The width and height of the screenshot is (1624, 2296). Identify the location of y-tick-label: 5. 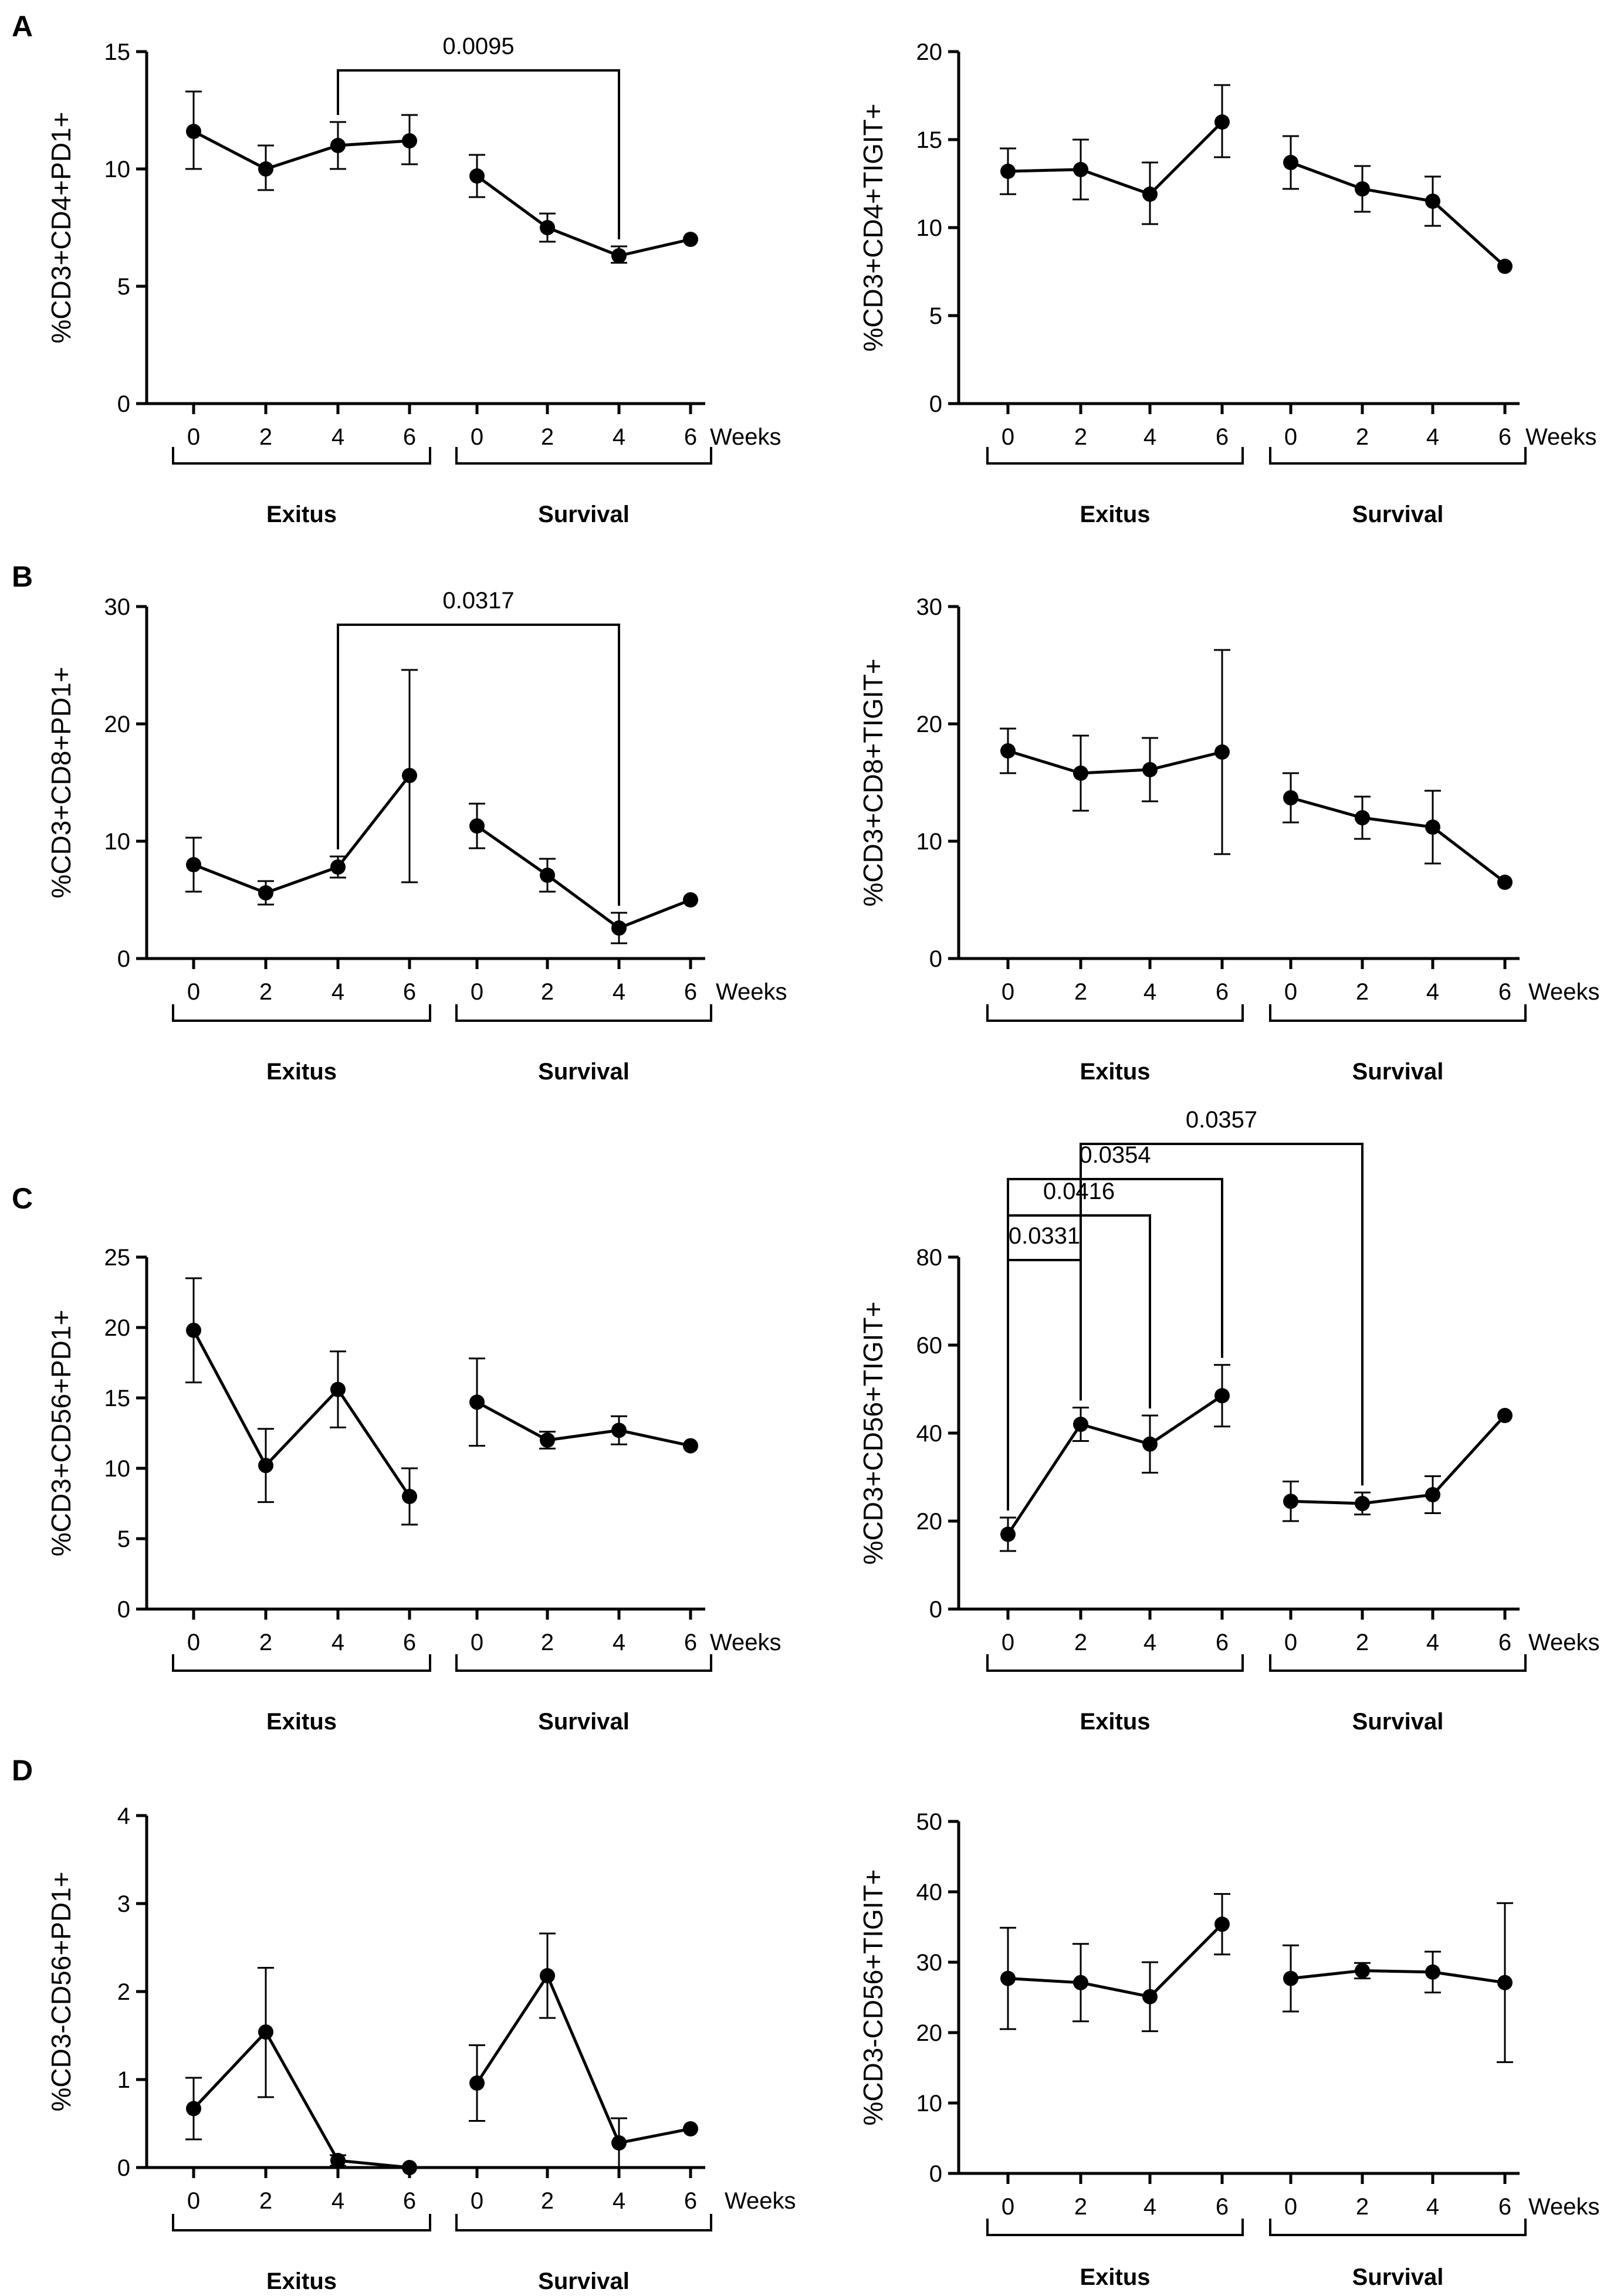
(123, 287).